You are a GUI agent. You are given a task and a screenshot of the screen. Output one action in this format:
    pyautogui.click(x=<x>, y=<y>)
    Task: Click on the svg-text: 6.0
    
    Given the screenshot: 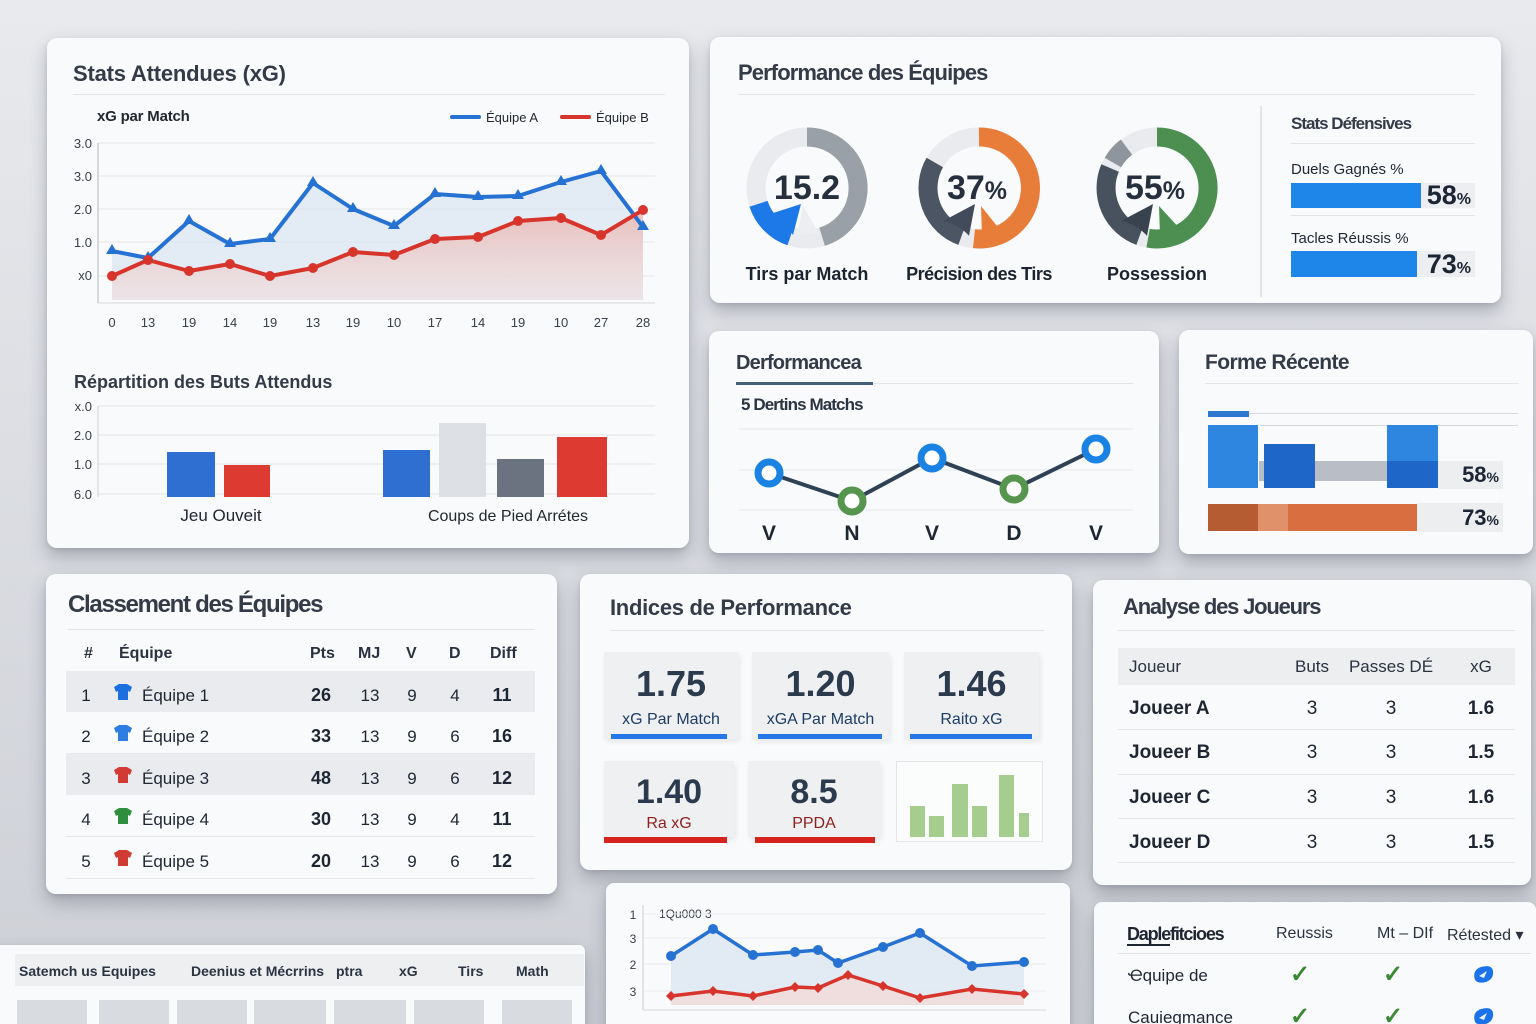 What is the action you would take?
    pyautogui.click(x=83, y=494)
    